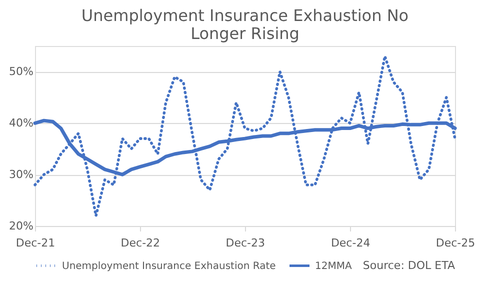  What do you see at coordinates (169, 266) in the screenshot?
I see `legend-label: Unemployment Insurance Exhaustion Rate` at bounding box center [169, 266].